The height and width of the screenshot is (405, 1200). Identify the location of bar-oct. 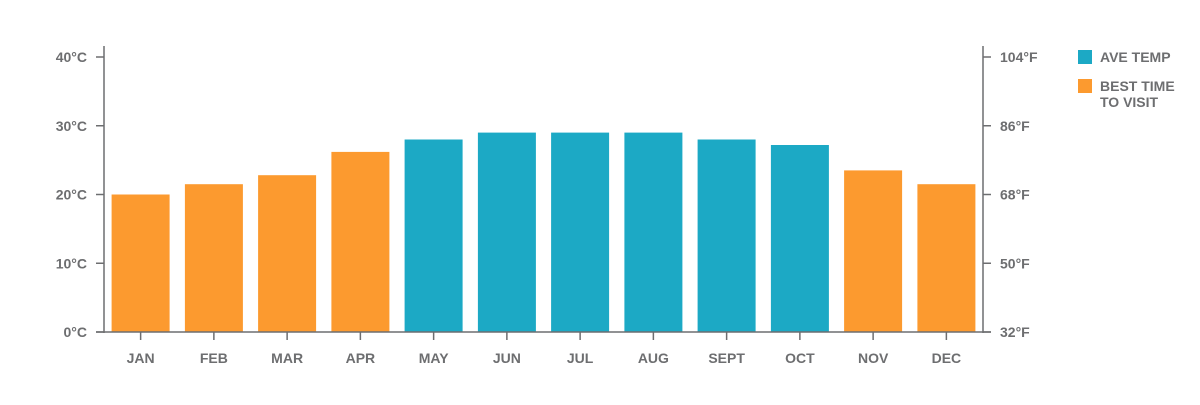
(799, 238).